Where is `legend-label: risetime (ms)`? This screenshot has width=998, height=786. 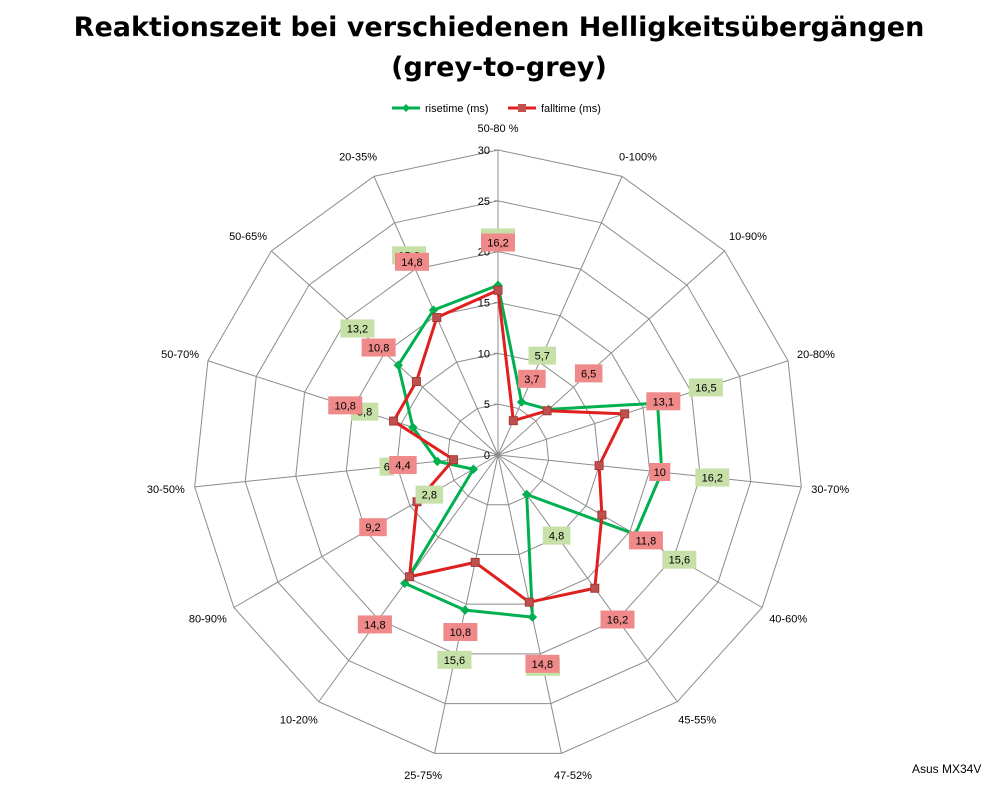 legend-label: risetime (ms) is located at coordinates (457, 109).